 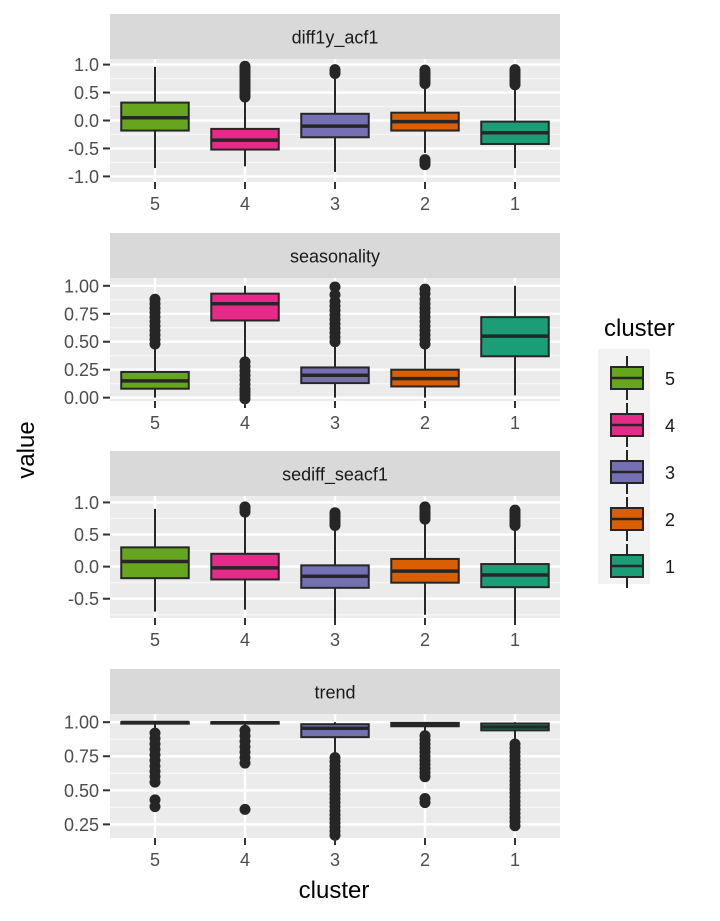 What do you see at coordinates (642, 566) in the screenshot?
I see `legend-key-1: 1` at bounding box center [642, 566].